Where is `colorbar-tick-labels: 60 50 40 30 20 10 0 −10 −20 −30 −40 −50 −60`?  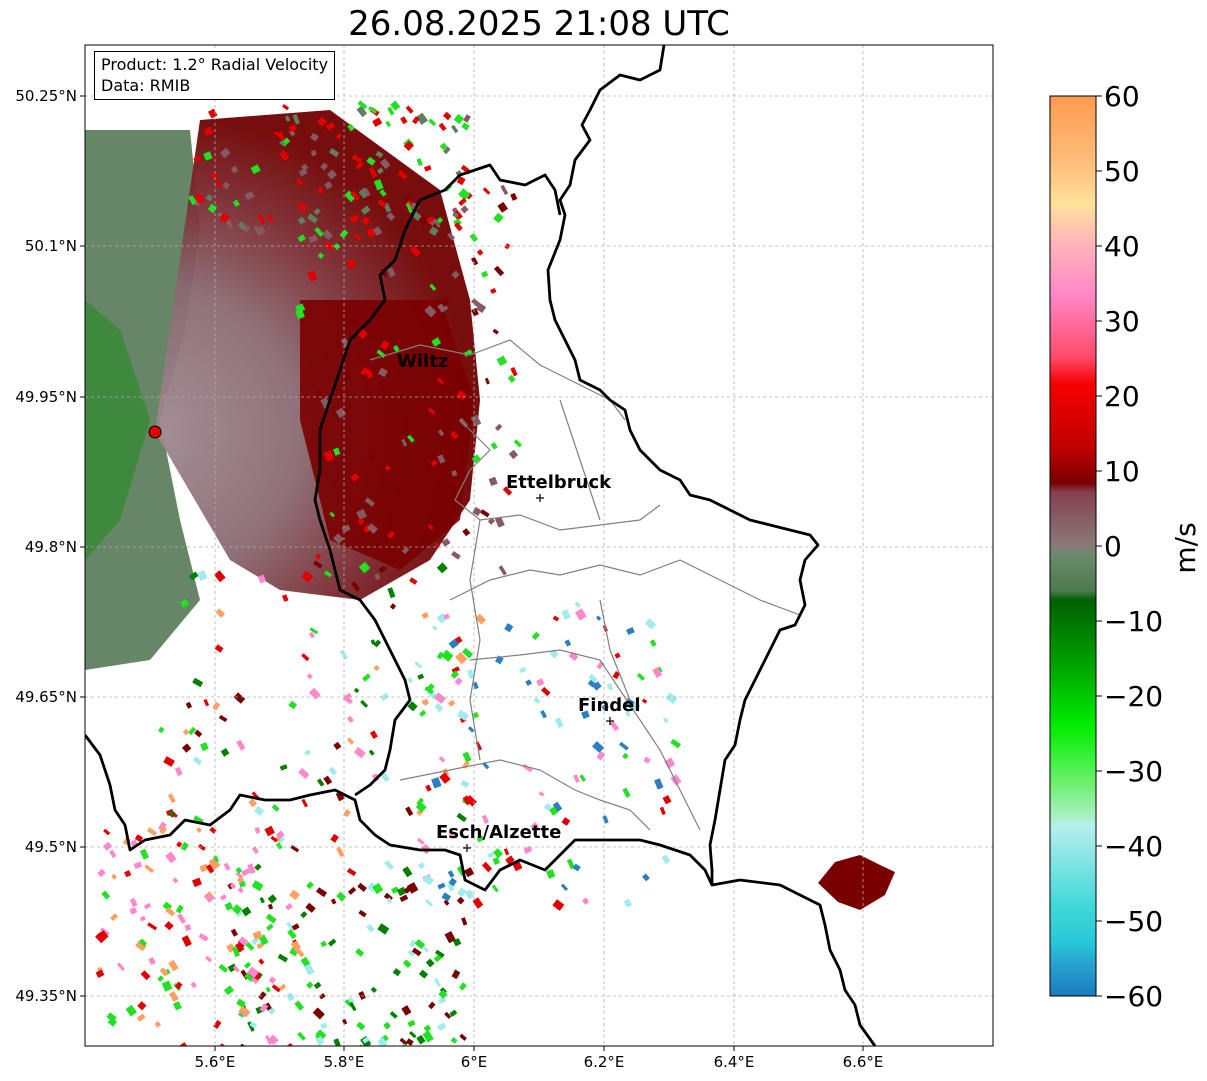 colorbar-tick-labels: 60 50 40 30 20 10 0 −10 −20 −30 −40 −50 −60 is located at coordinates (1133, 546).